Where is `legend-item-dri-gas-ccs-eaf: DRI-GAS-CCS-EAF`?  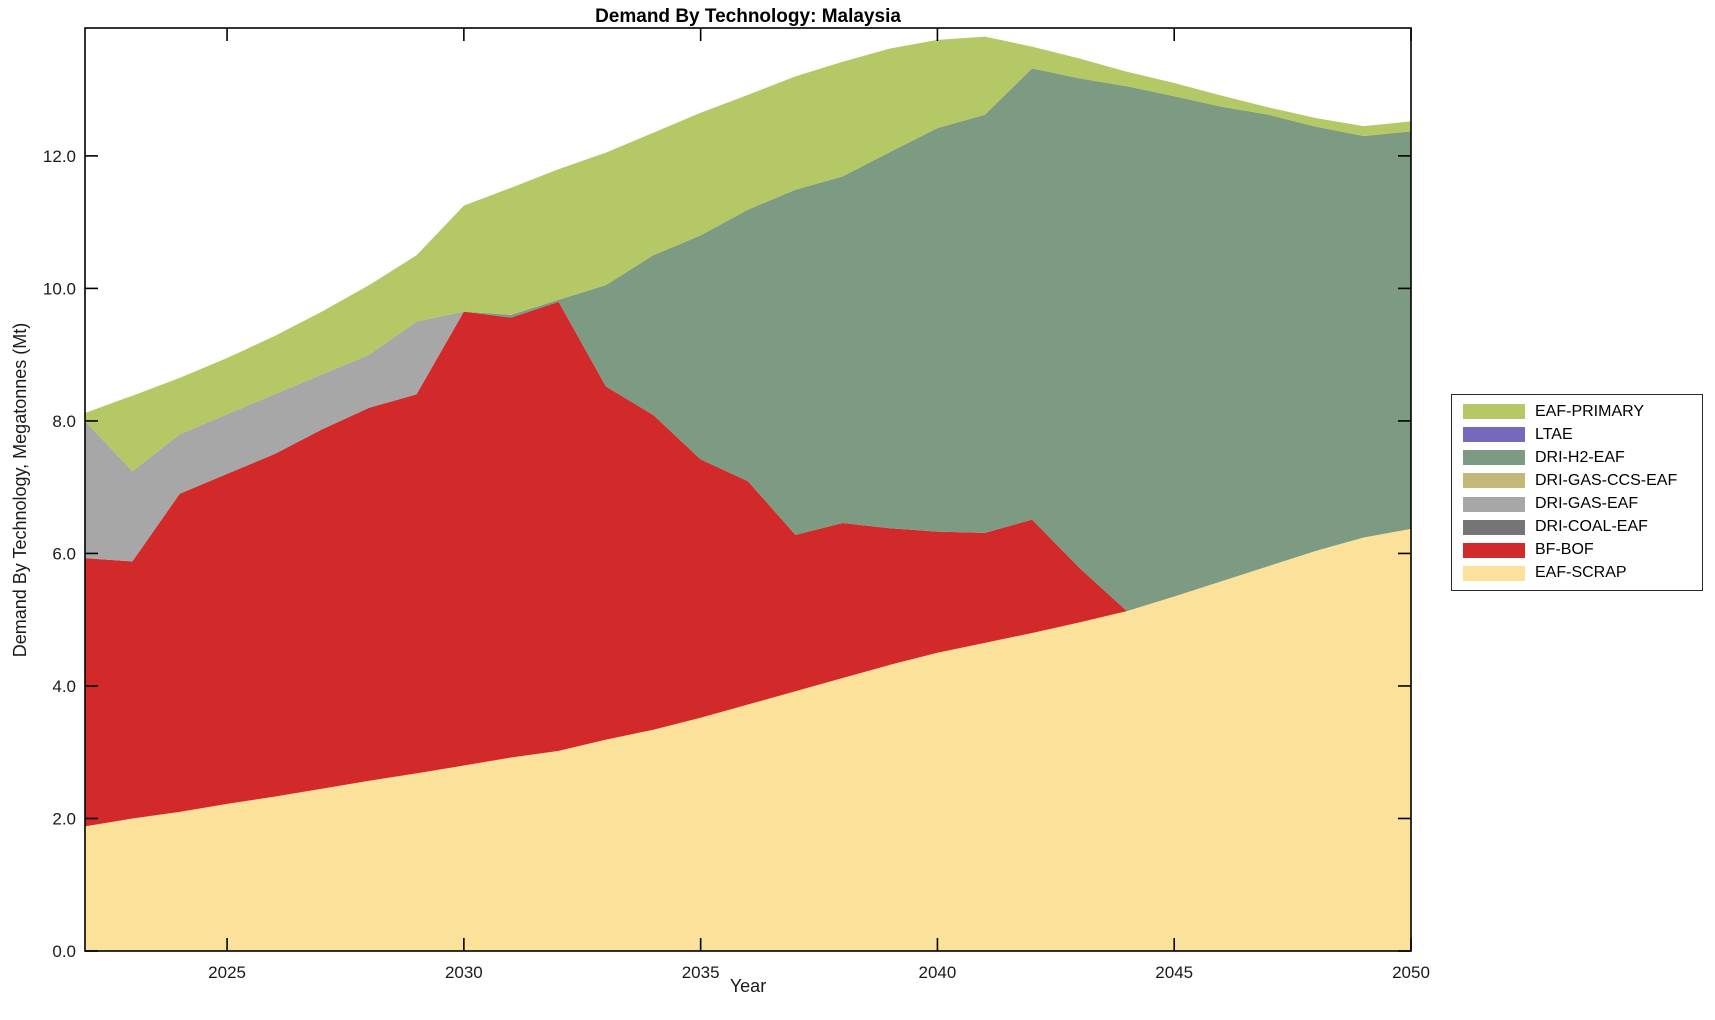
legend-item-dri-gas-ccs-eaf: DRI-GAS-CCS-EAF is located at coordinates (1577, 481).